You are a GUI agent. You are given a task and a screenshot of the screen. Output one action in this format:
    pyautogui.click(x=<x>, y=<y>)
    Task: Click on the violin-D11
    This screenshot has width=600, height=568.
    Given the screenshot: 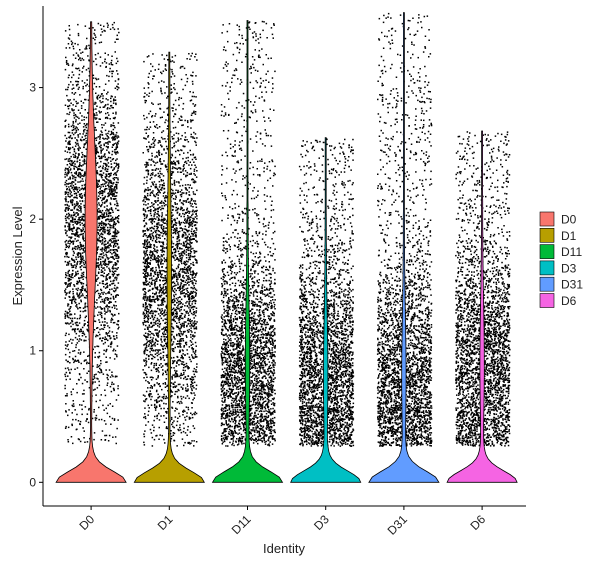 What is the action you would take?
    pyautogui.click(x=247, y=251)
    